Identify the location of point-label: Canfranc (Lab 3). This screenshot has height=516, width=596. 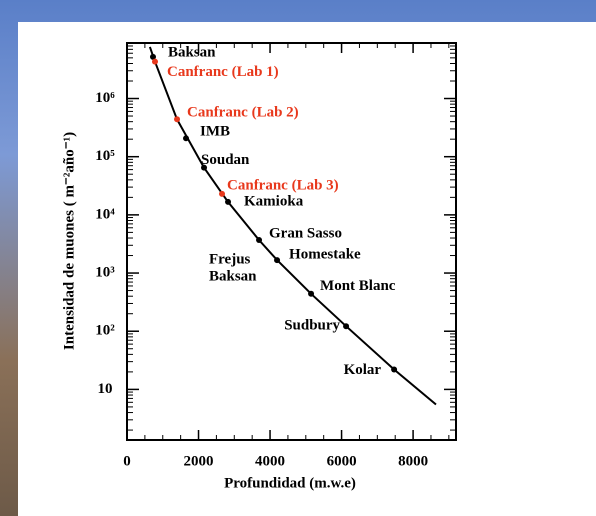
(283, 185).